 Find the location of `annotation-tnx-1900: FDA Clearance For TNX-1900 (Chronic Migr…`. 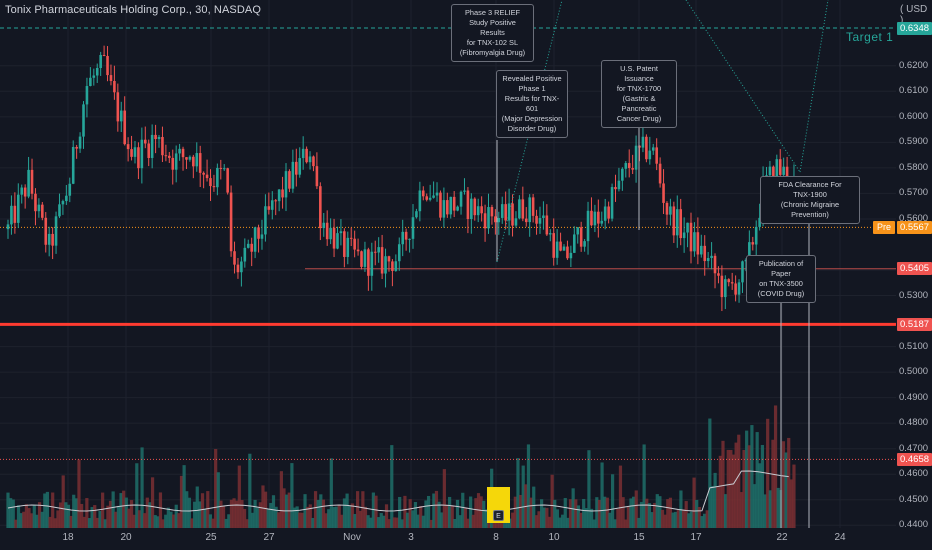

annotation-tnx-1900: FDA Clearance For TNX-1900 (Chronic Migr… is located at coordinates (810, 200).